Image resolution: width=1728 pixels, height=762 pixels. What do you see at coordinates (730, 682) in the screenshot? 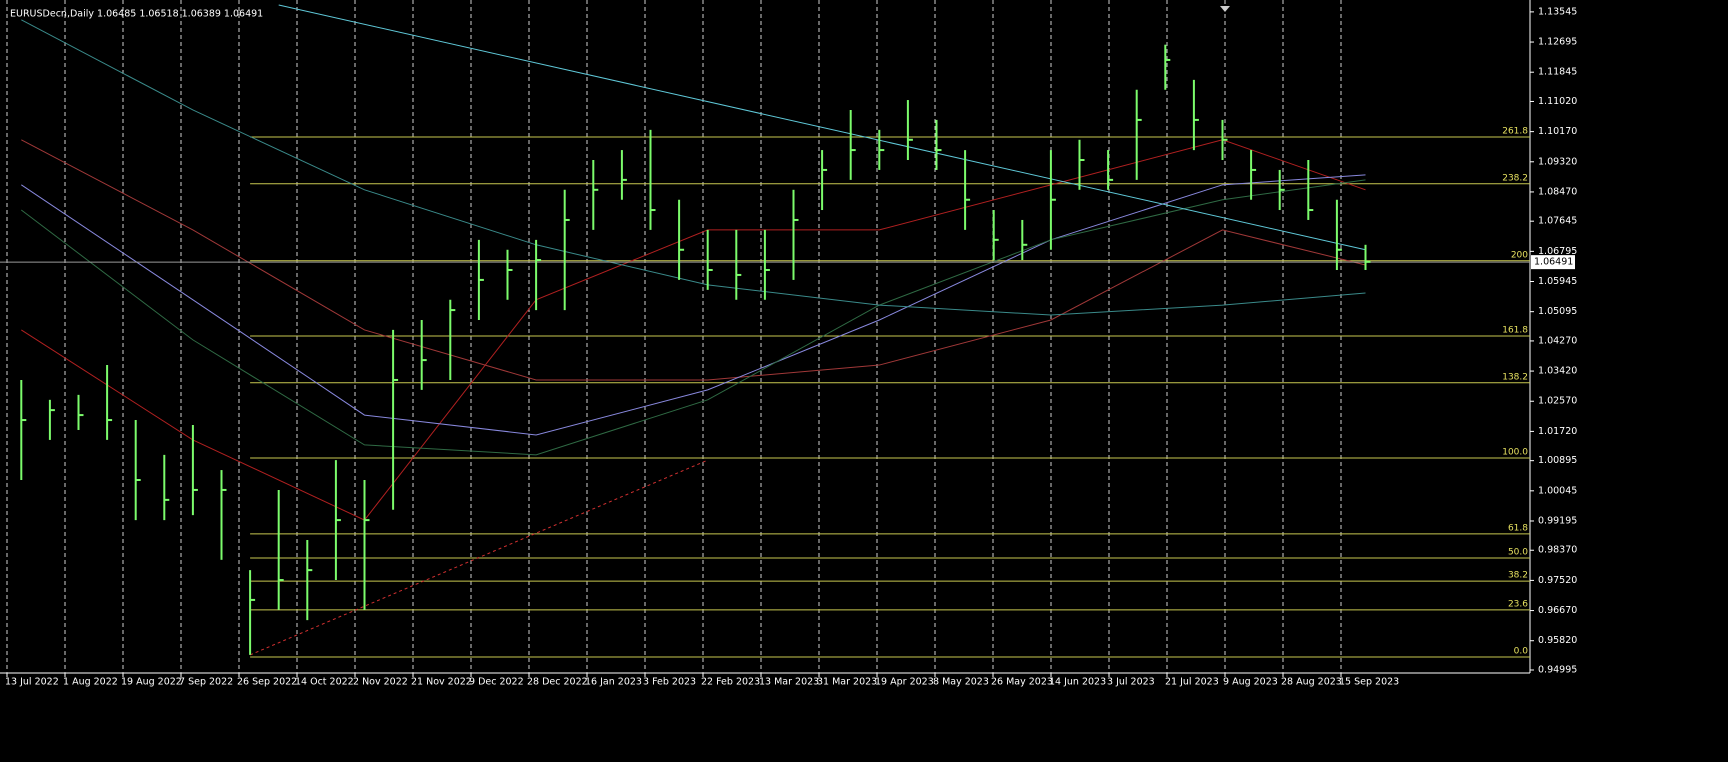
I see `x-tick-label: 22 Feb 2023` at bounding box center [730, 682].